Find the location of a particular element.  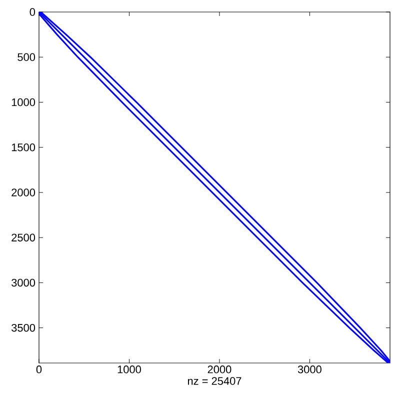

y-tick-label: 1500 is located at coordinates (24, 147).